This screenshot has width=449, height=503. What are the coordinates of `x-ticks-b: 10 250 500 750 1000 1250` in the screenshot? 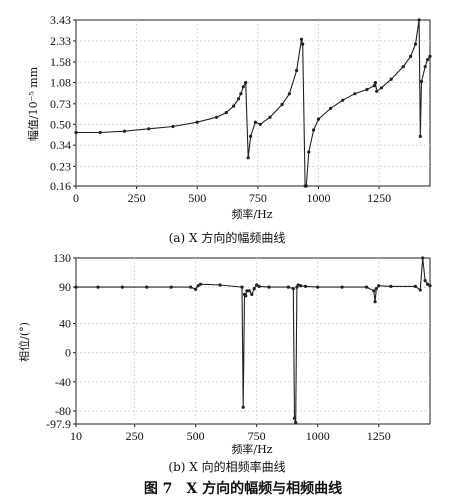 It's located at (230, 433).